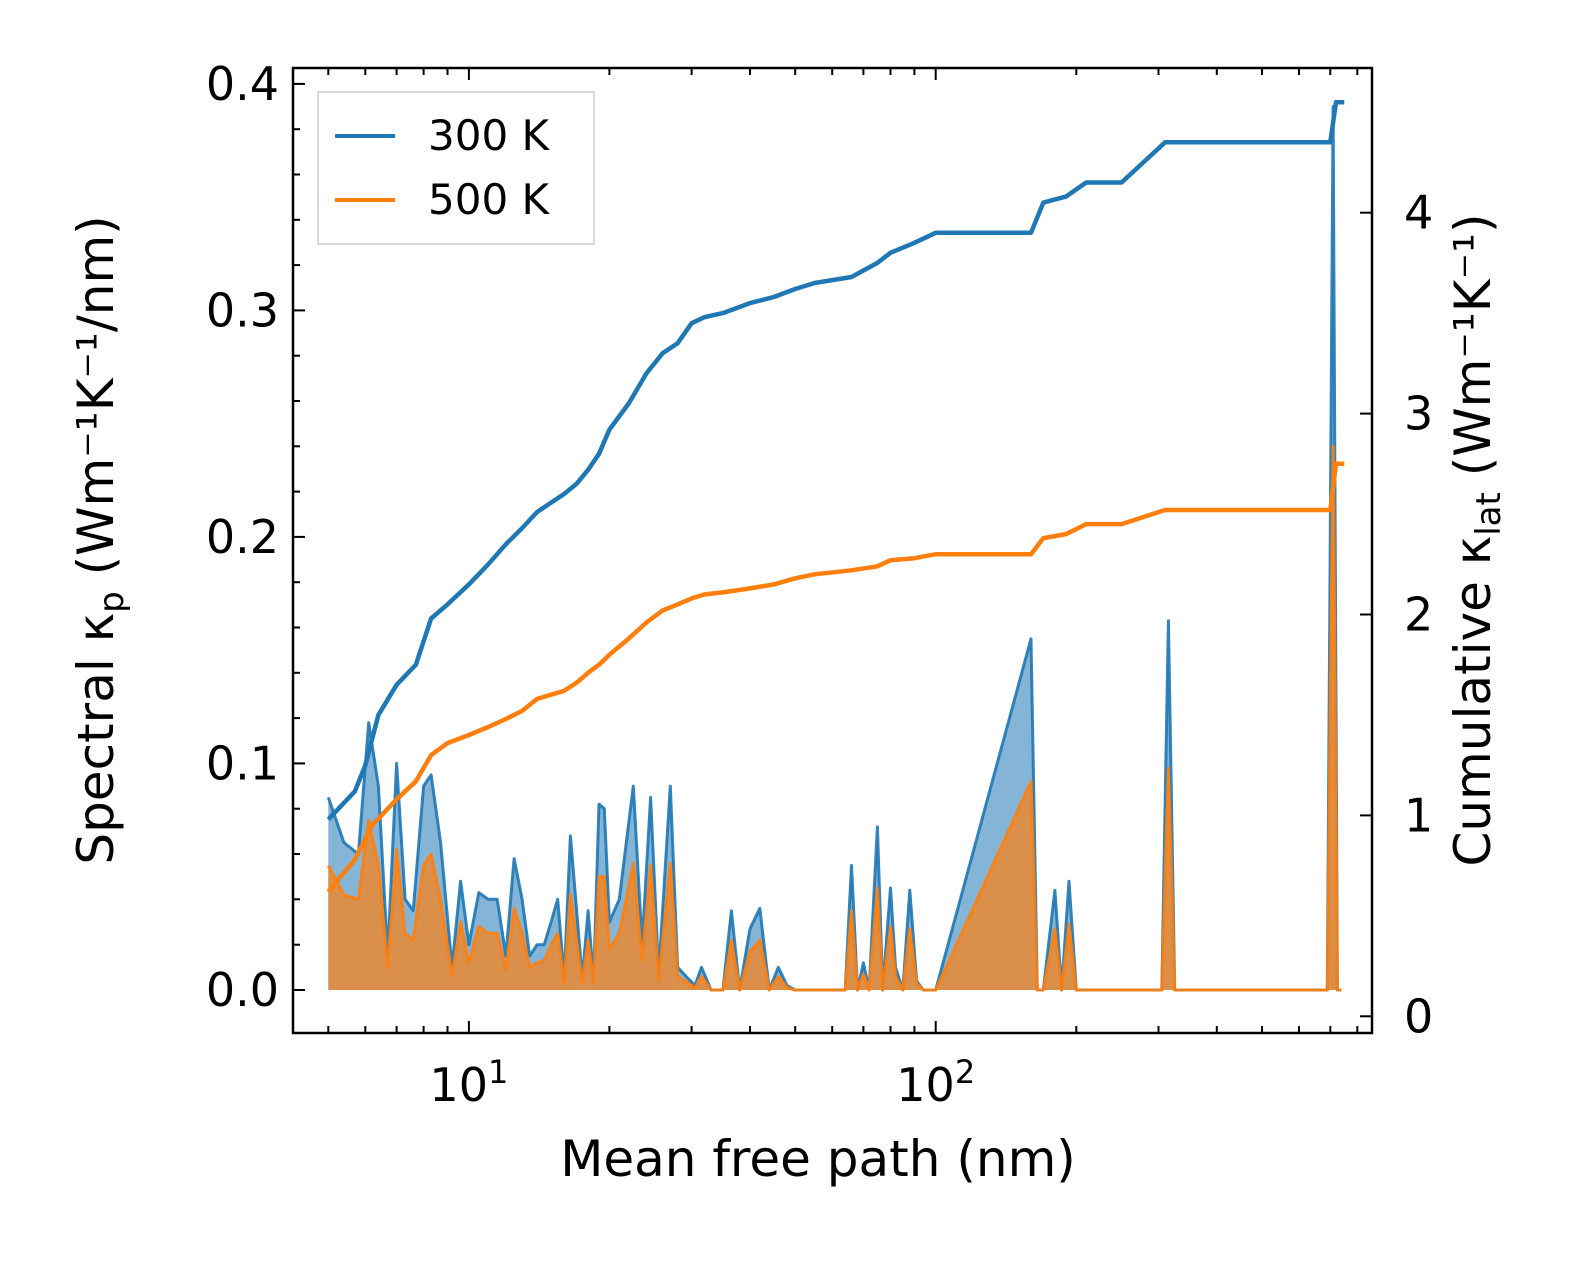 The height and width of the screenshot is (1261, 1586). I want to click on x-tick-label: 10¹, so click(468, 1082).